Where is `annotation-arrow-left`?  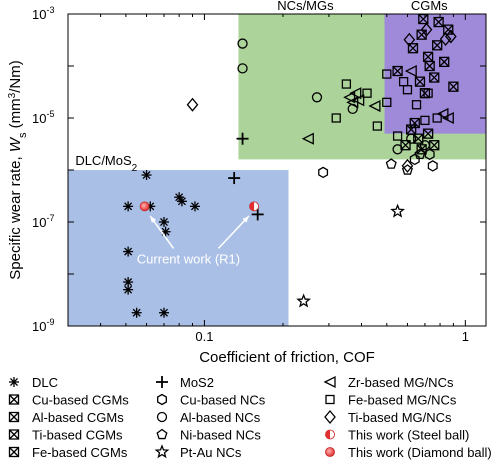 annotation-arrow-left is located at coordinates (162, 232).